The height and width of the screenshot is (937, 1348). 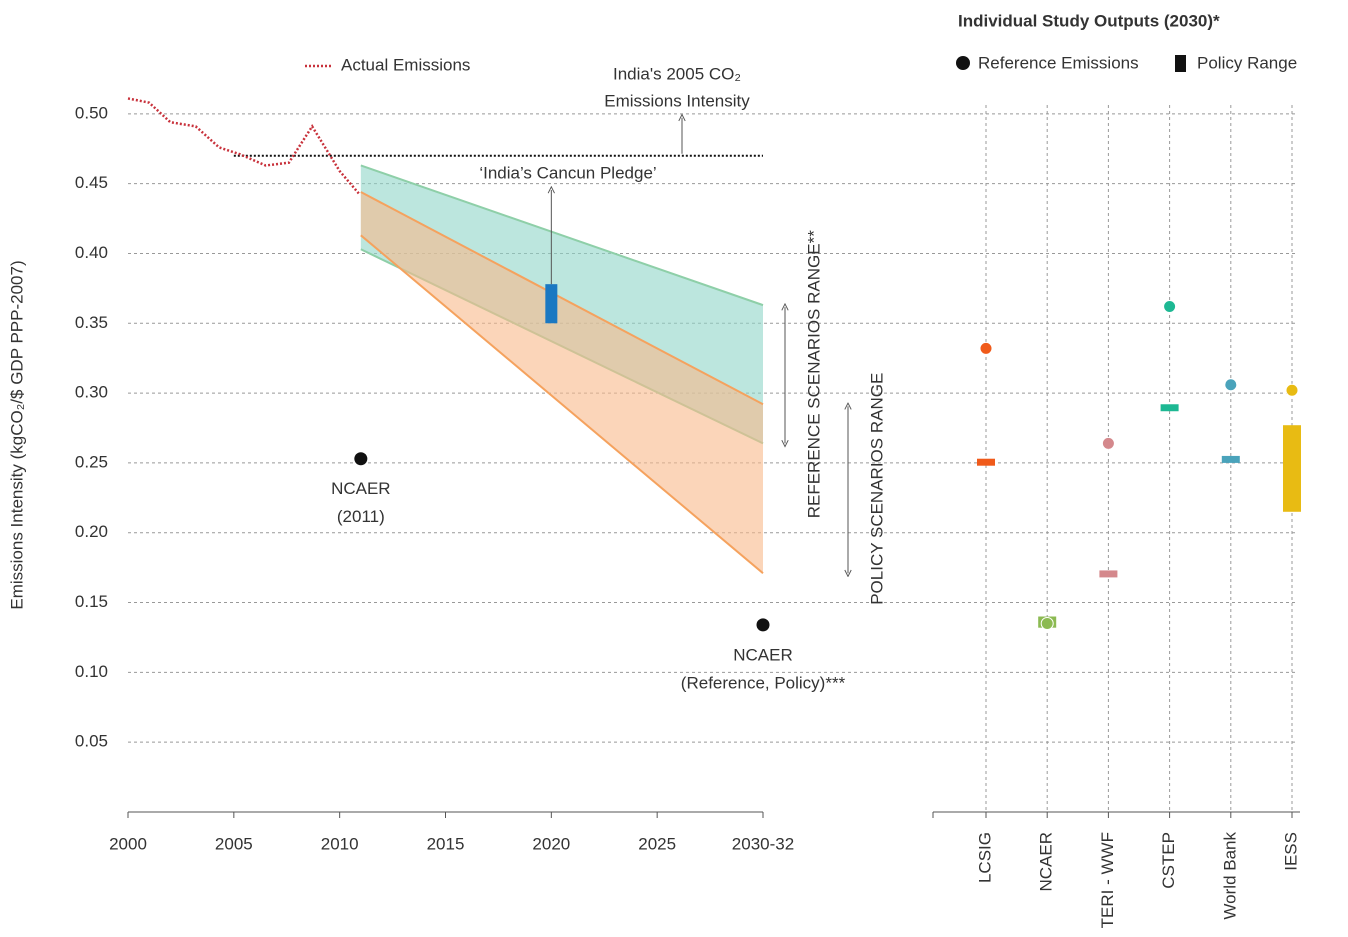 I want to click on legend-dot, so click(x=963, y=63).